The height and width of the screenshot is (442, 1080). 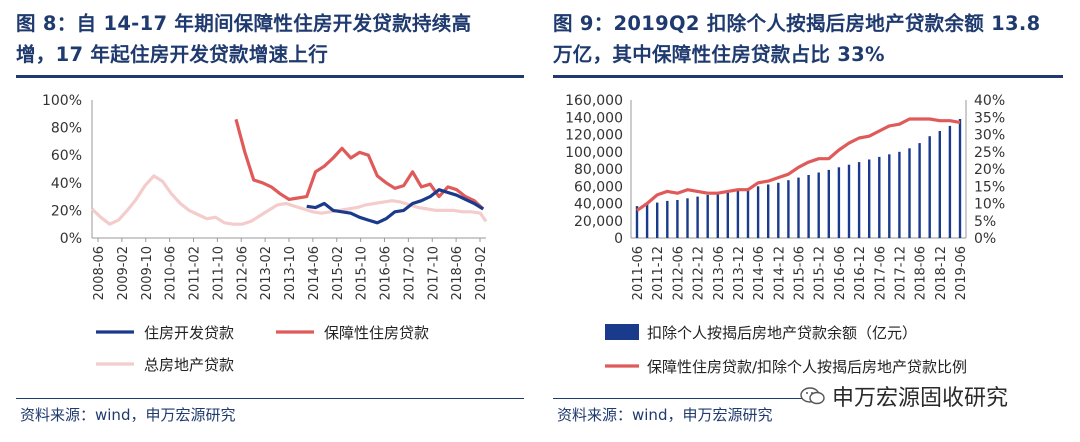 What do you see at coordinates (594, 118) in the screenshot?
I see `y-left-tick-label: 140,000` at bounding box center [594, 118].